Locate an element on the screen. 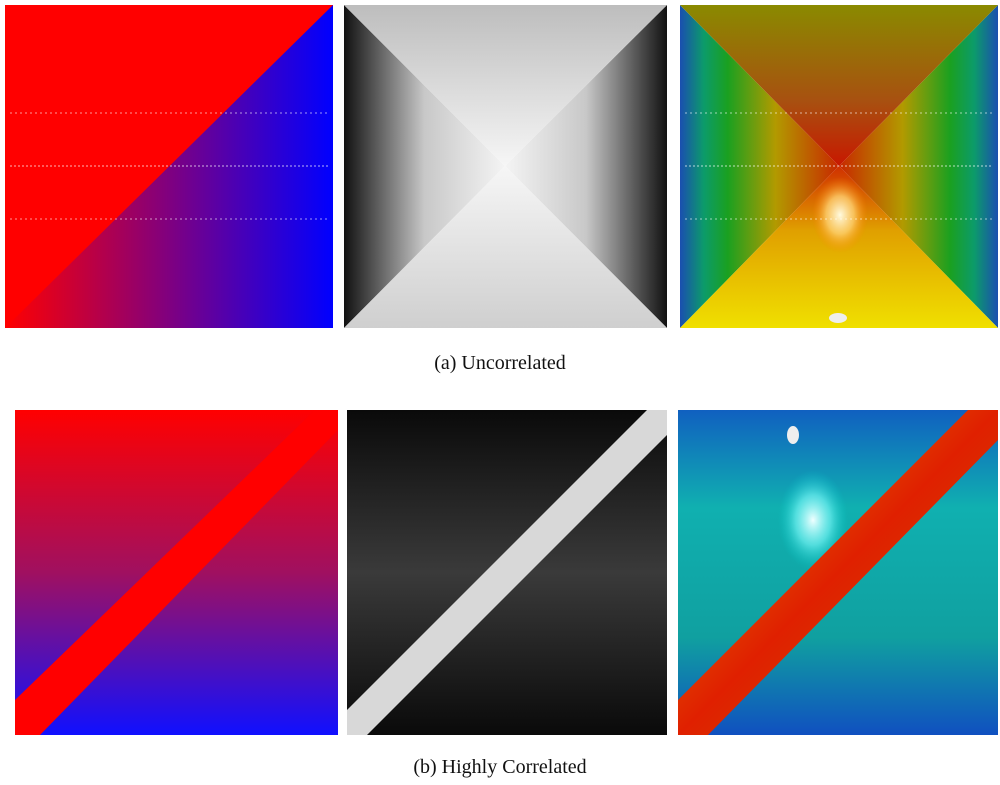 The width and height of the screenshot is (1000, 785). image-rgb-uncorrelated is located at coordinates (169, 166).